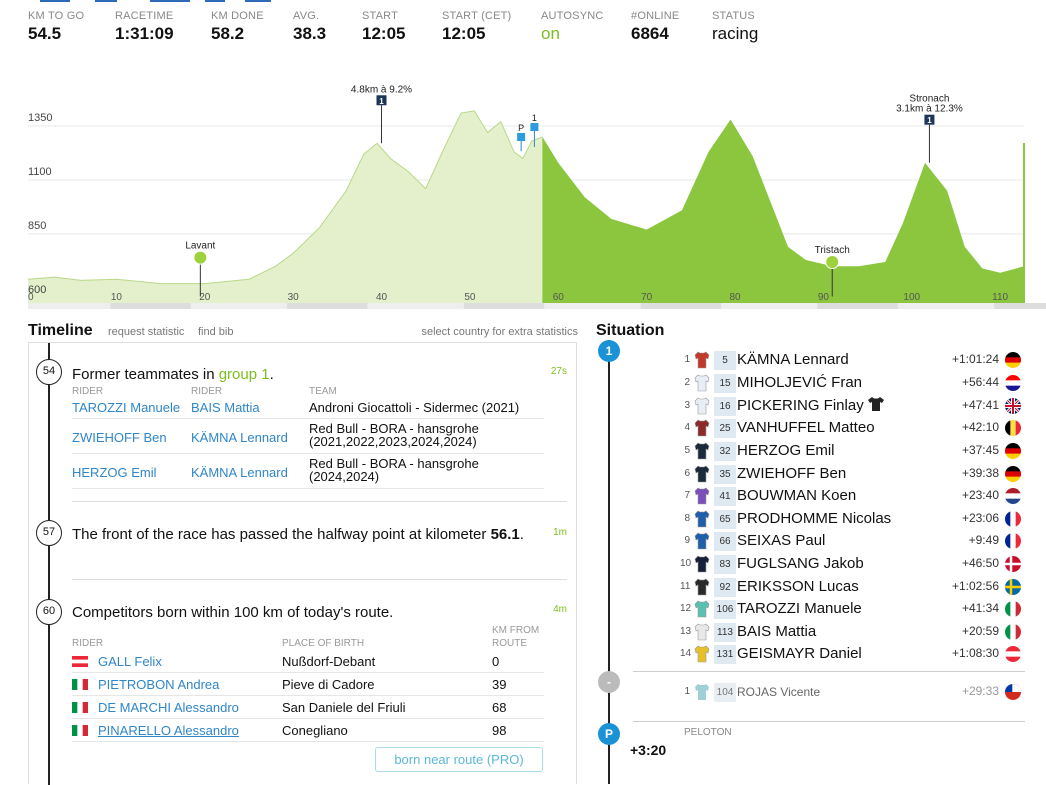 The height and width of the screenshot is (785, 1046). I want to click on dropped-badge: -, so click(609, 682).